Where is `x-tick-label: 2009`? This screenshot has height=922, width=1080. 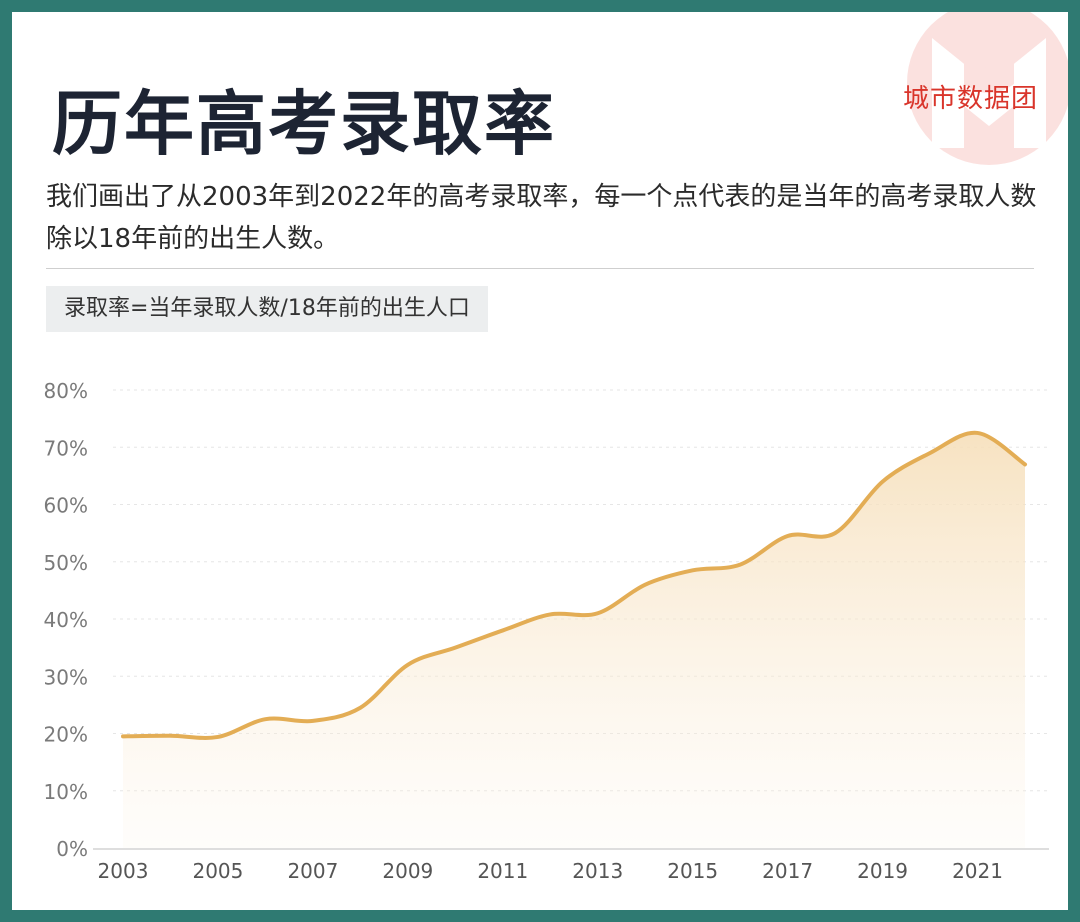
x-tick-label: 2009 is located at coordinates (407, 871).